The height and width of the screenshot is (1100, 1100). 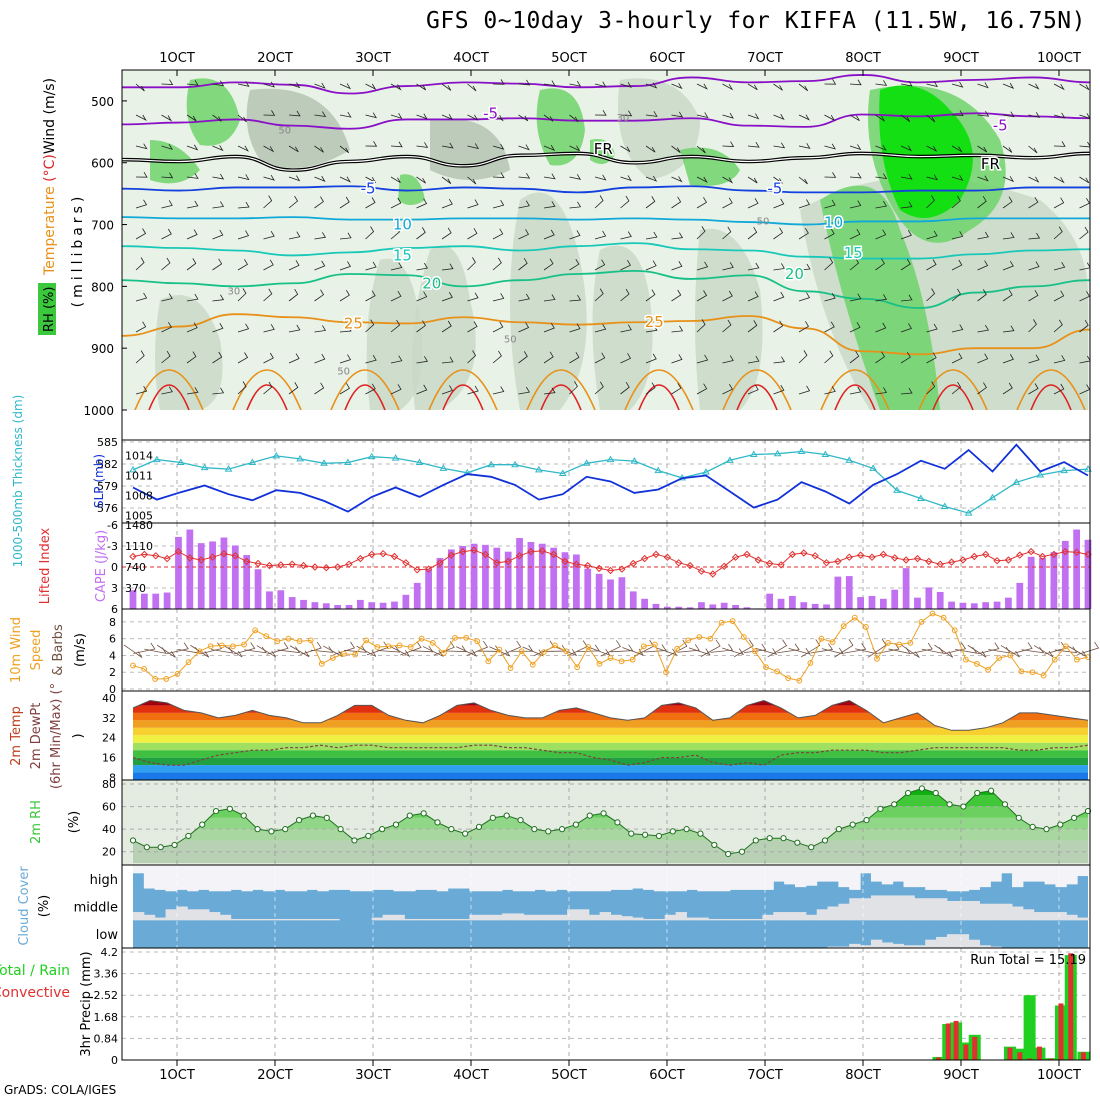 What do you see at coordinates (373, 1075) in the screenshot?
I see `x-tick-label-bottom: 3OCT` at bounding box center [373, 1075].